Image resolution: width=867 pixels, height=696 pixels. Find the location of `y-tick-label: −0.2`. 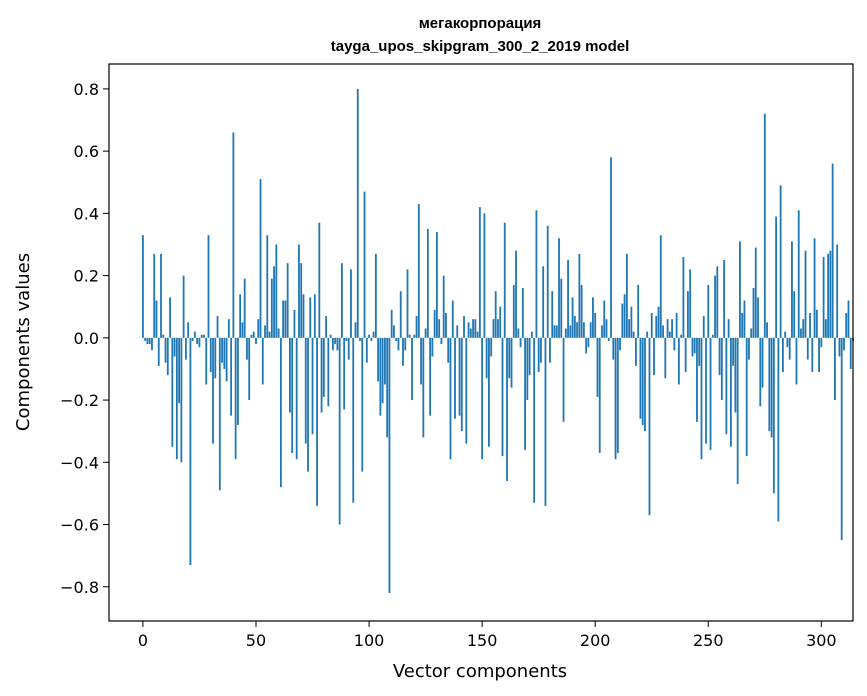

y-tick-label: −0.2 is located at coordinates (79, 400).